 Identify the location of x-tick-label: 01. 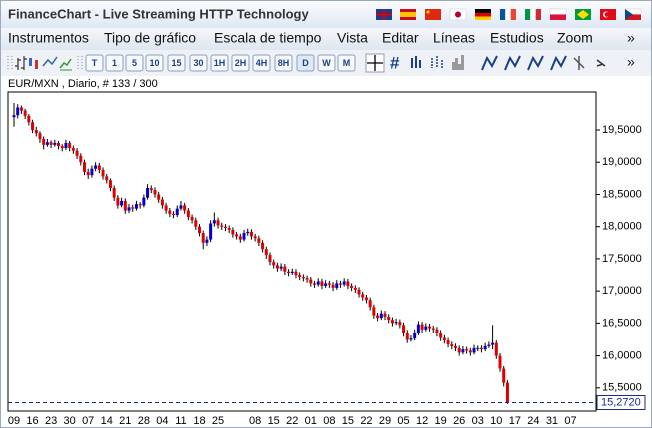
(311, 421).